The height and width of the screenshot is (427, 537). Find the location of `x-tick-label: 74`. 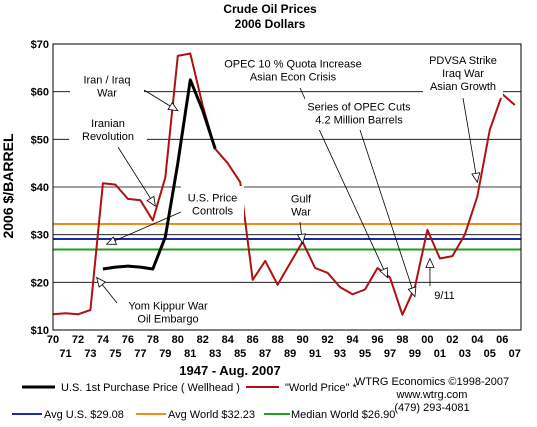

x-tick-label: 74 is located at coordinates (103, 340).